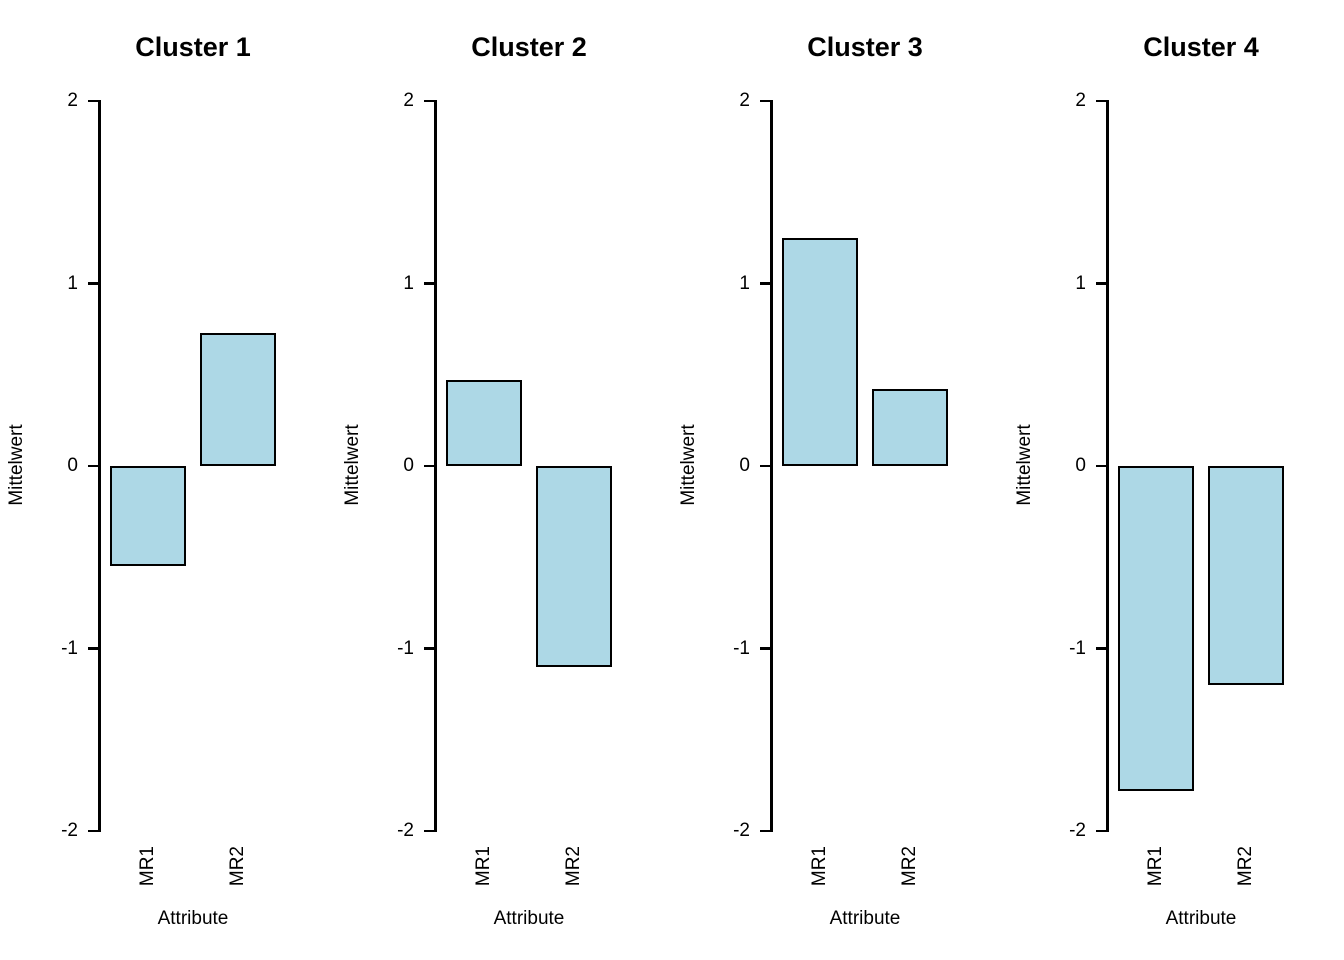 This screenshot has width=1344, height=960. Describe the element at coordinates (529, 47) in the screenshot. I see `panel-title: Cluster 2` at that location.